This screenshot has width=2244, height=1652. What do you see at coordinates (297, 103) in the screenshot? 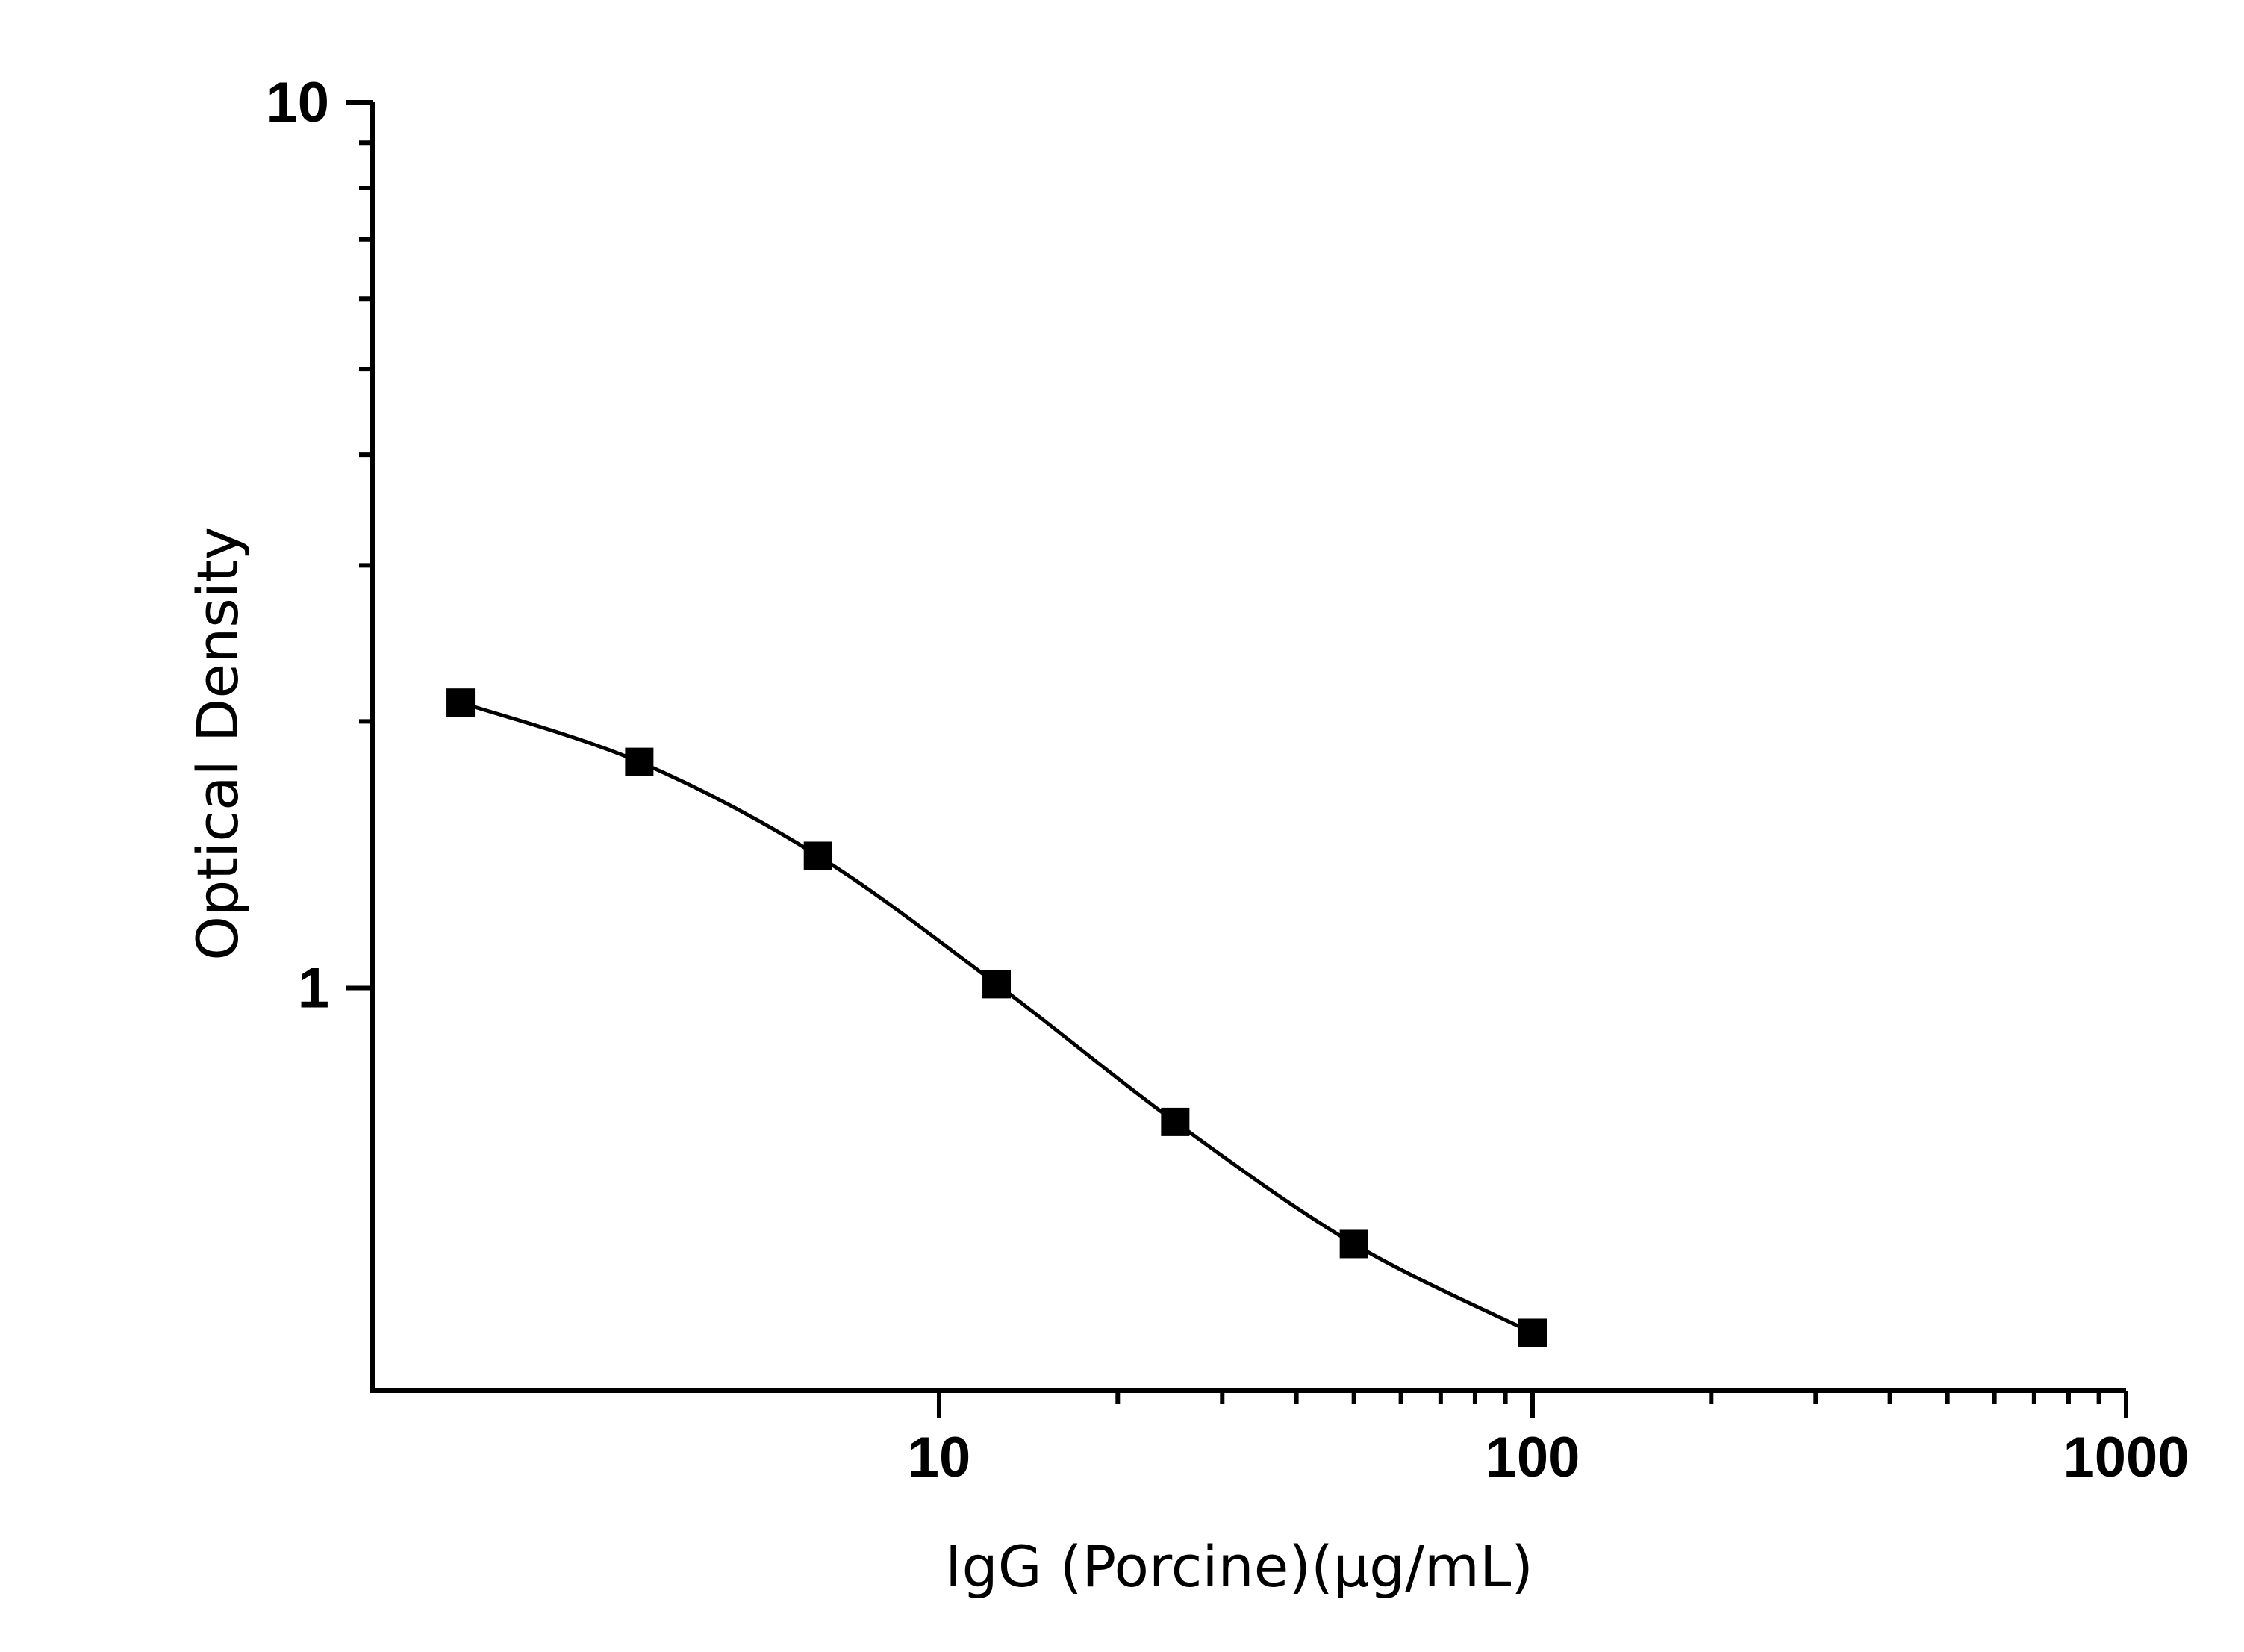
I see `y-tick-label: 10` at bounding box center [297, 103].